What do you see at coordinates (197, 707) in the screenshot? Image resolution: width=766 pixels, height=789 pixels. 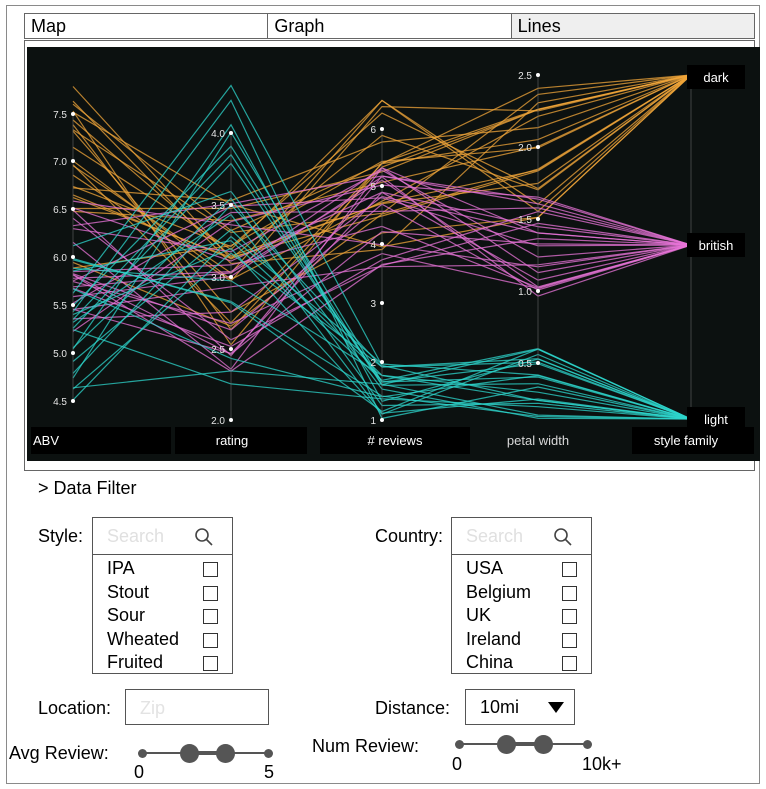 I see `zip-input: Zip` at bounding box center [197, 707].